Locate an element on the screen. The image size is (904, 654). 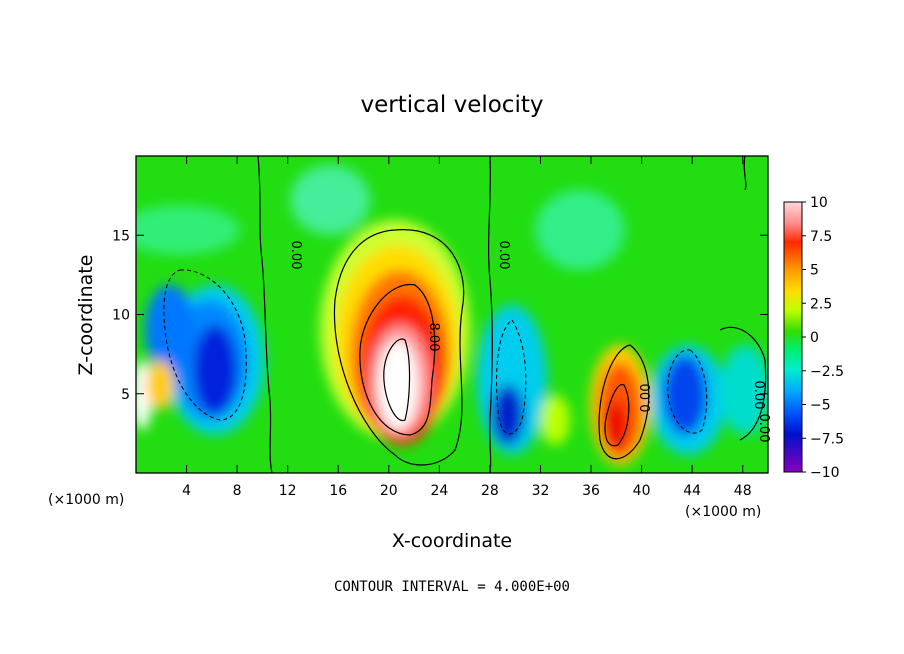
contour-label-1: 0.00 is located at coordinates (295, 255).